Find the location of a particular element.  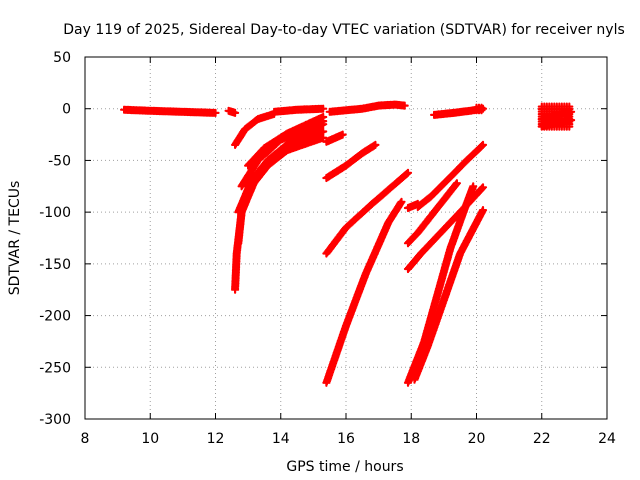

y-tick-label: -150 is located at coordinates (55, 265).